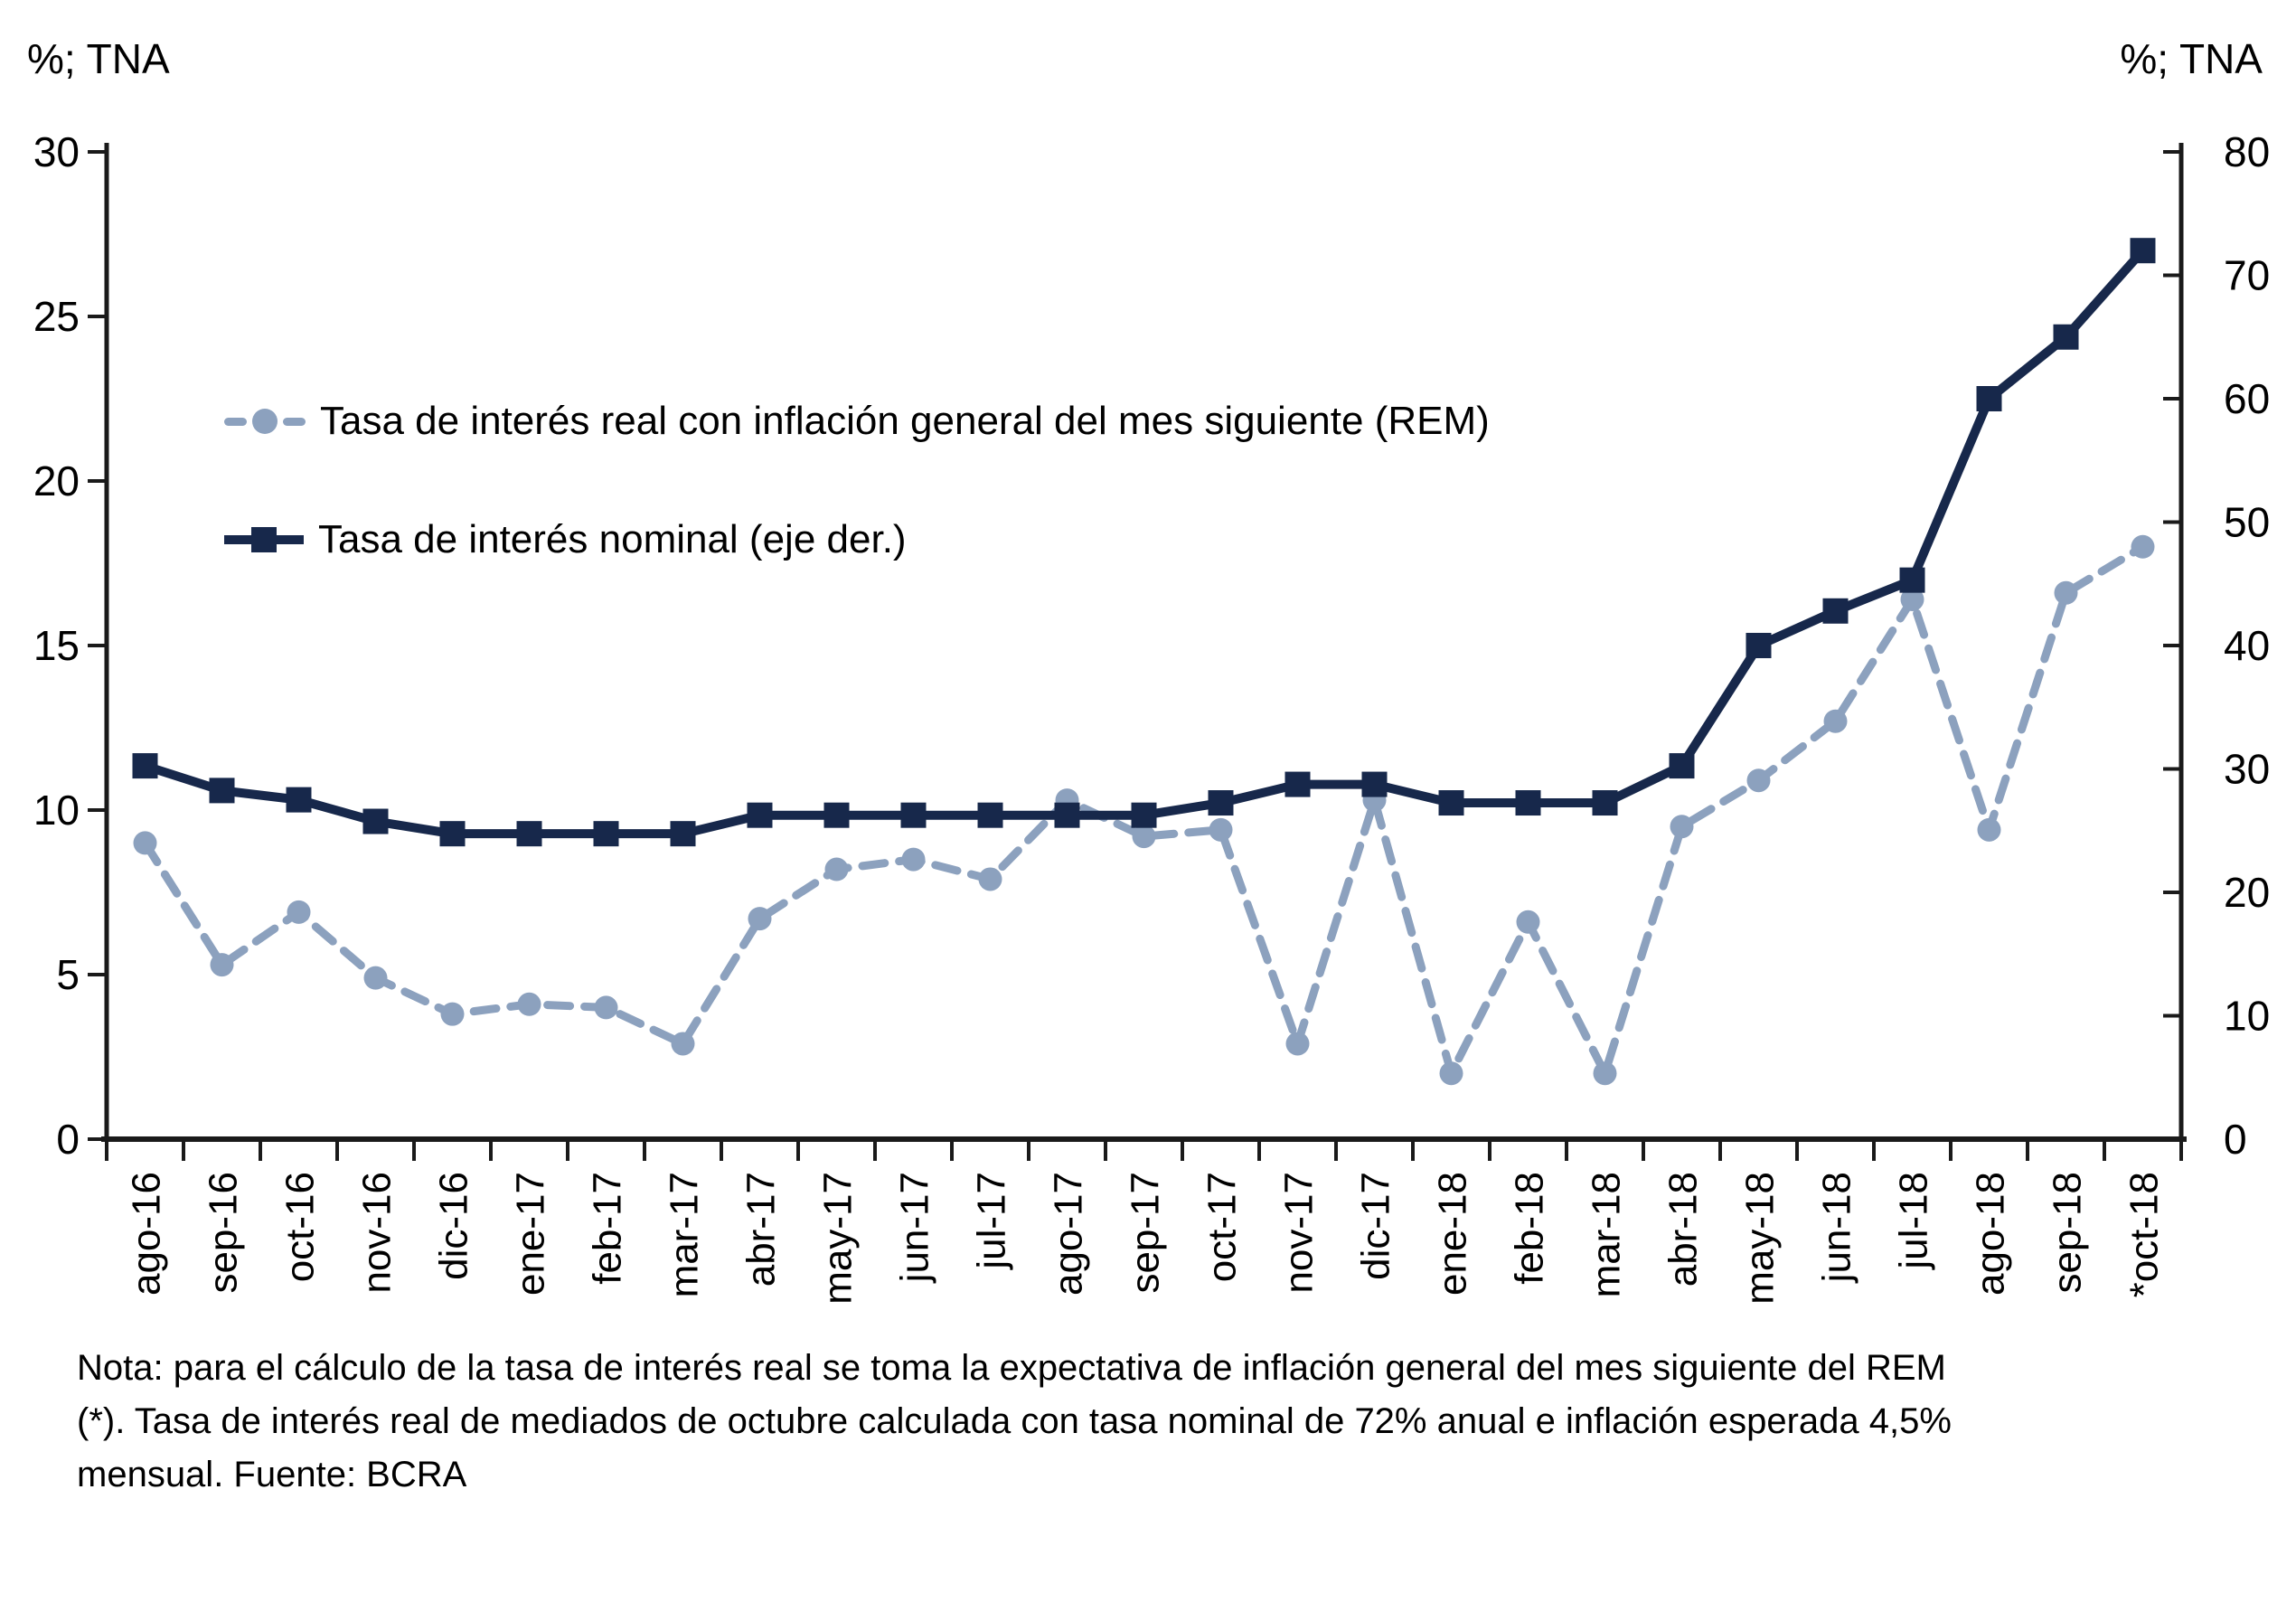  I want to click on right-axis-tick-label: 10, so click(2247, 1016).